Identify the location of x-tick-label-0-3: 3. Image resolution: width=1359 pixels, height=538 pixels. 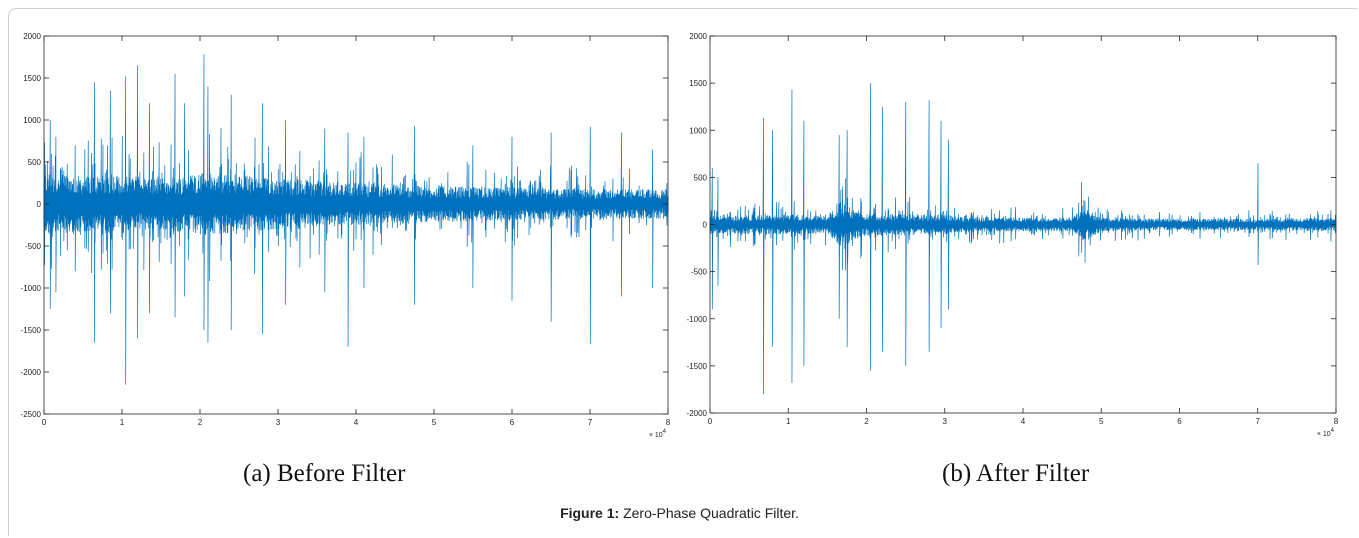
(278, 422).